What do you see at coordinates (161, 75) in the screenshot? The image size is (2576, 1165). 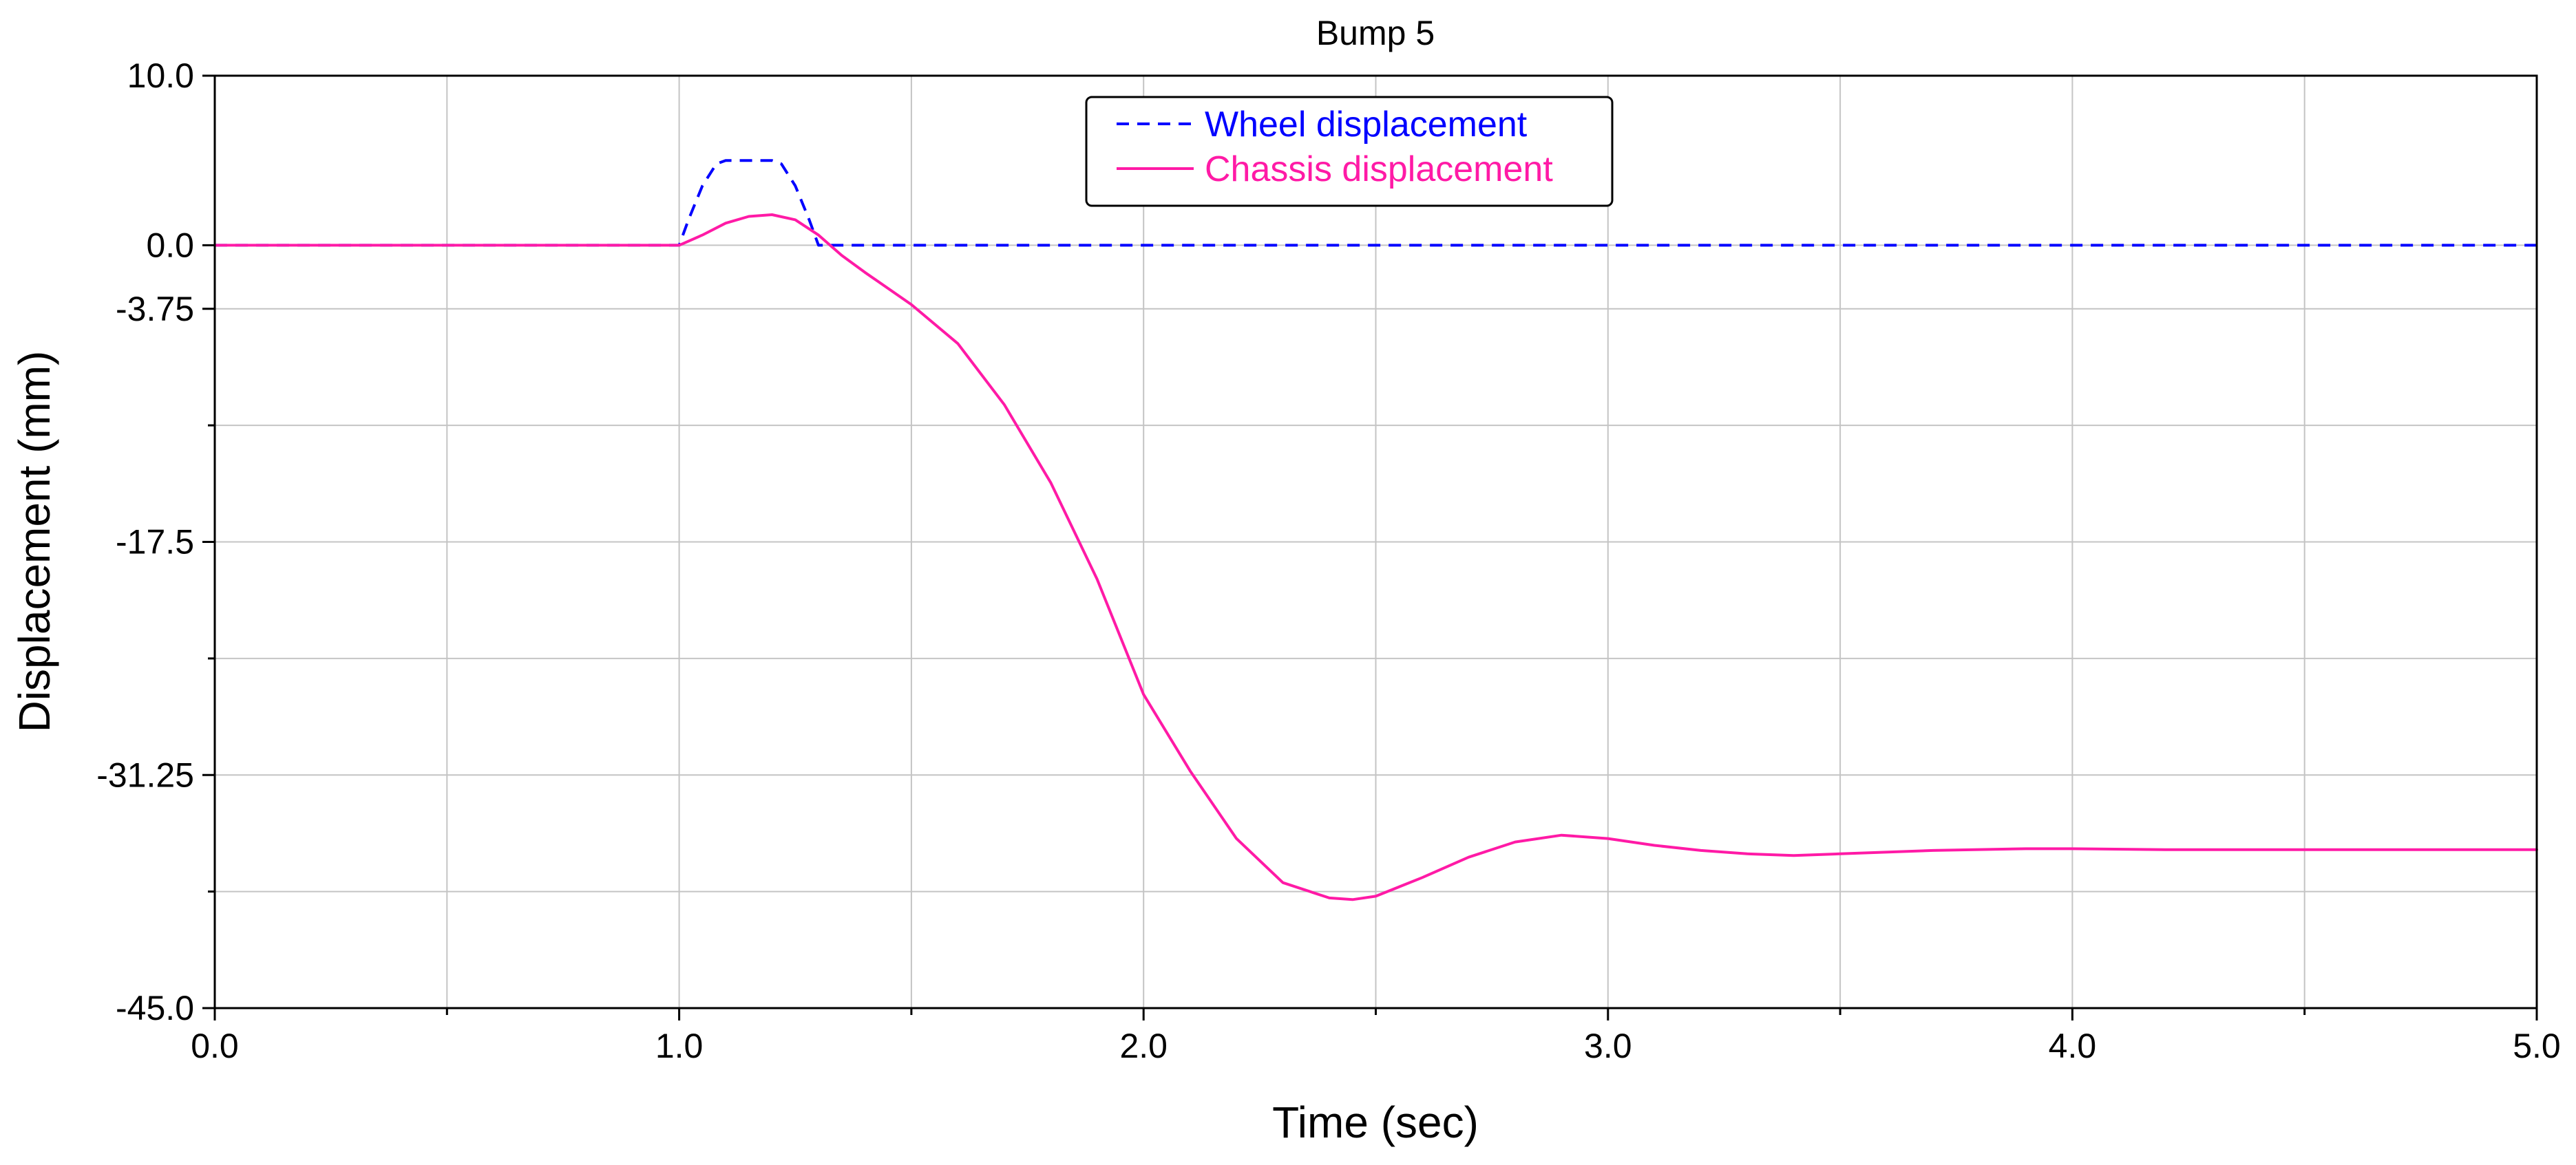 I see `y-tick-label: 10.0` at bounding box center [161, 75].